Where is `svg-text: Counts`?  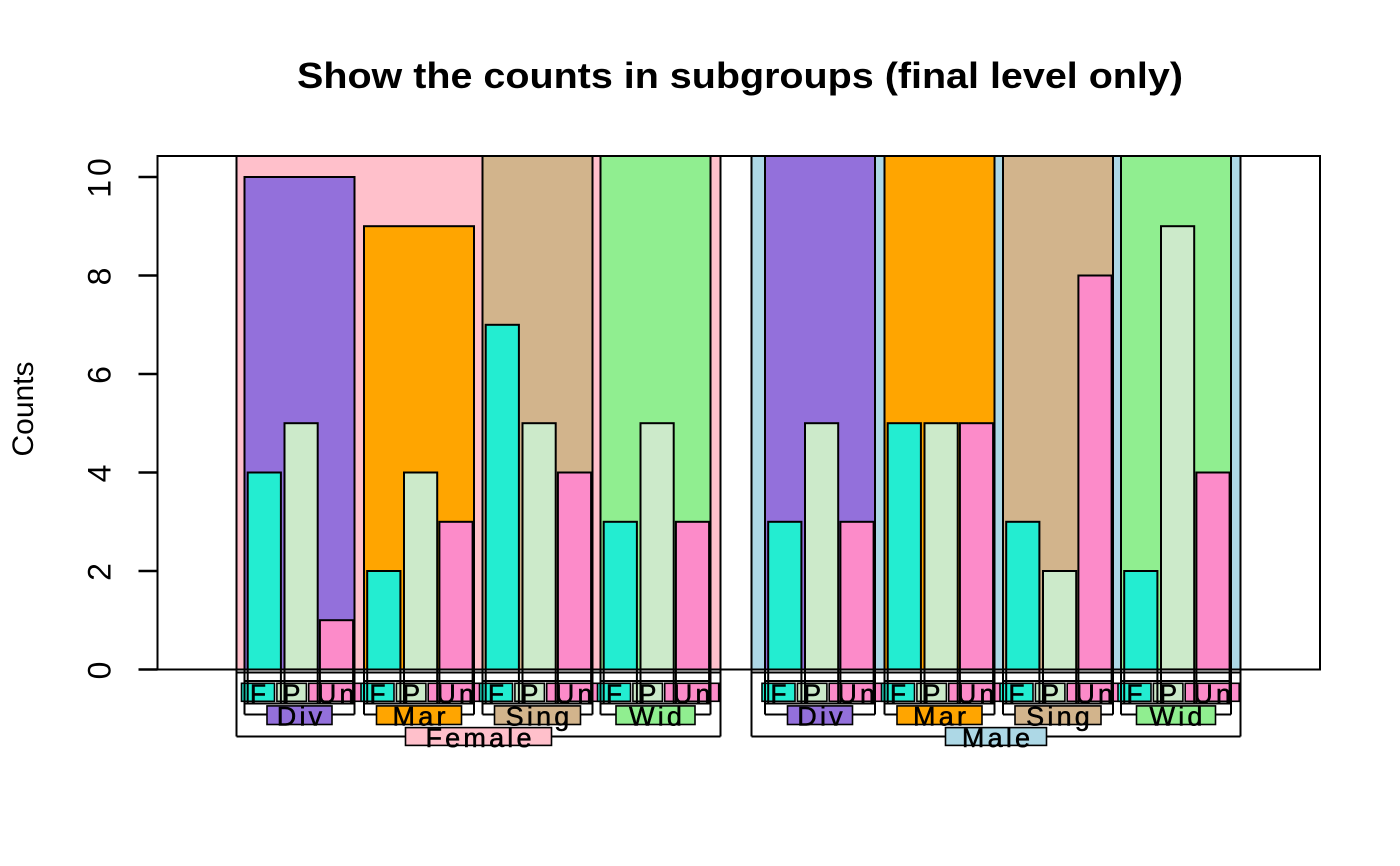
svg-text: Counts is located at coordinates (23, 408).